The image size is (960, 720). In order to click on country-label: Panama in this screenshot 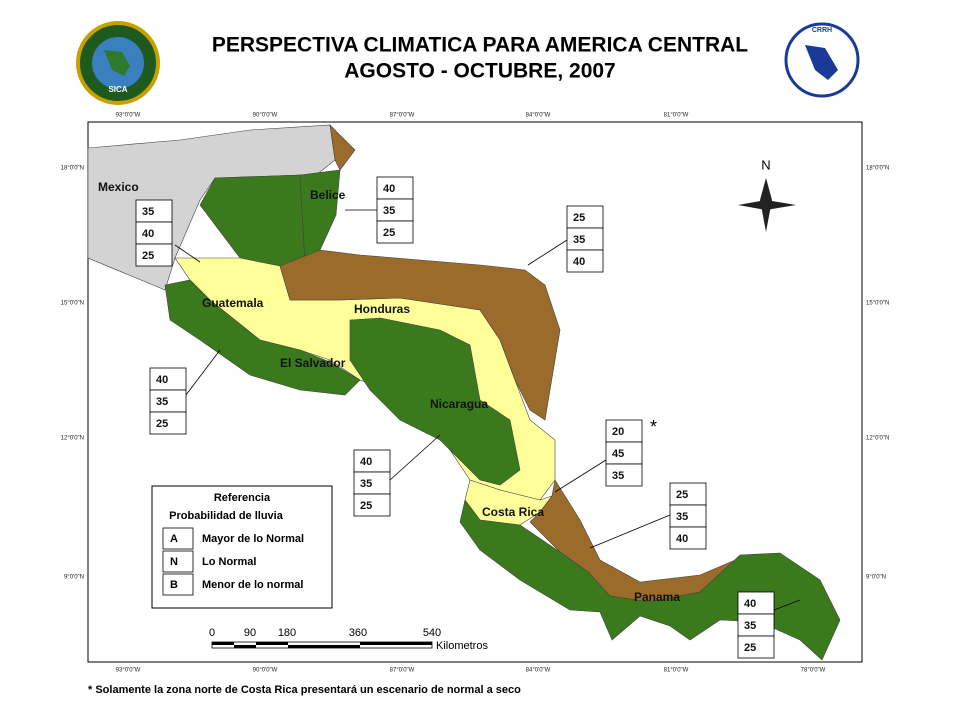, I will do `click(657, 597)`.